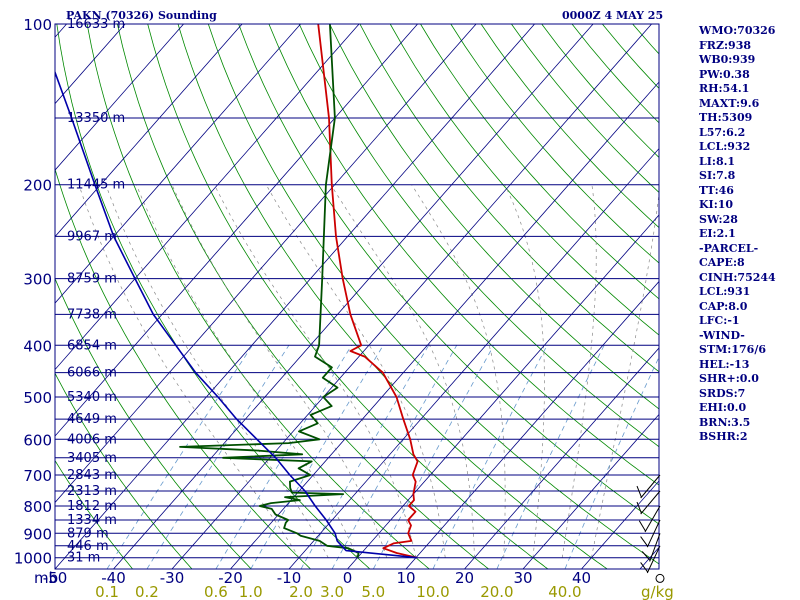 The width and height of the screenshot is (800, 600). What do you see at coordinates (717, 175) in the screenshot?
I see `index-item: SI:7.8` at bounding box center [717, 175].